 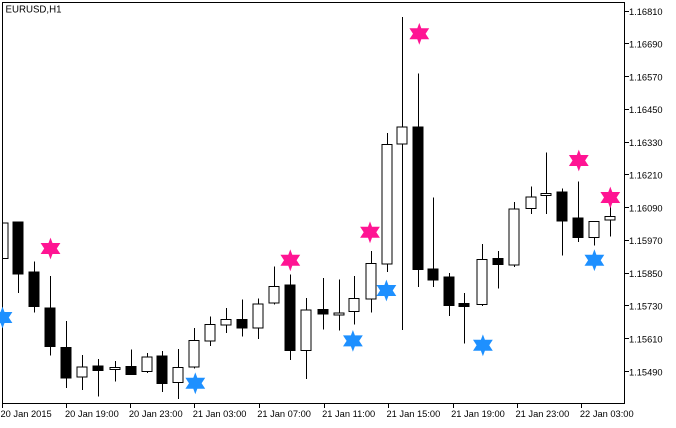 I want to click on svg-text: 1.15730, so click(x=646, y=307).